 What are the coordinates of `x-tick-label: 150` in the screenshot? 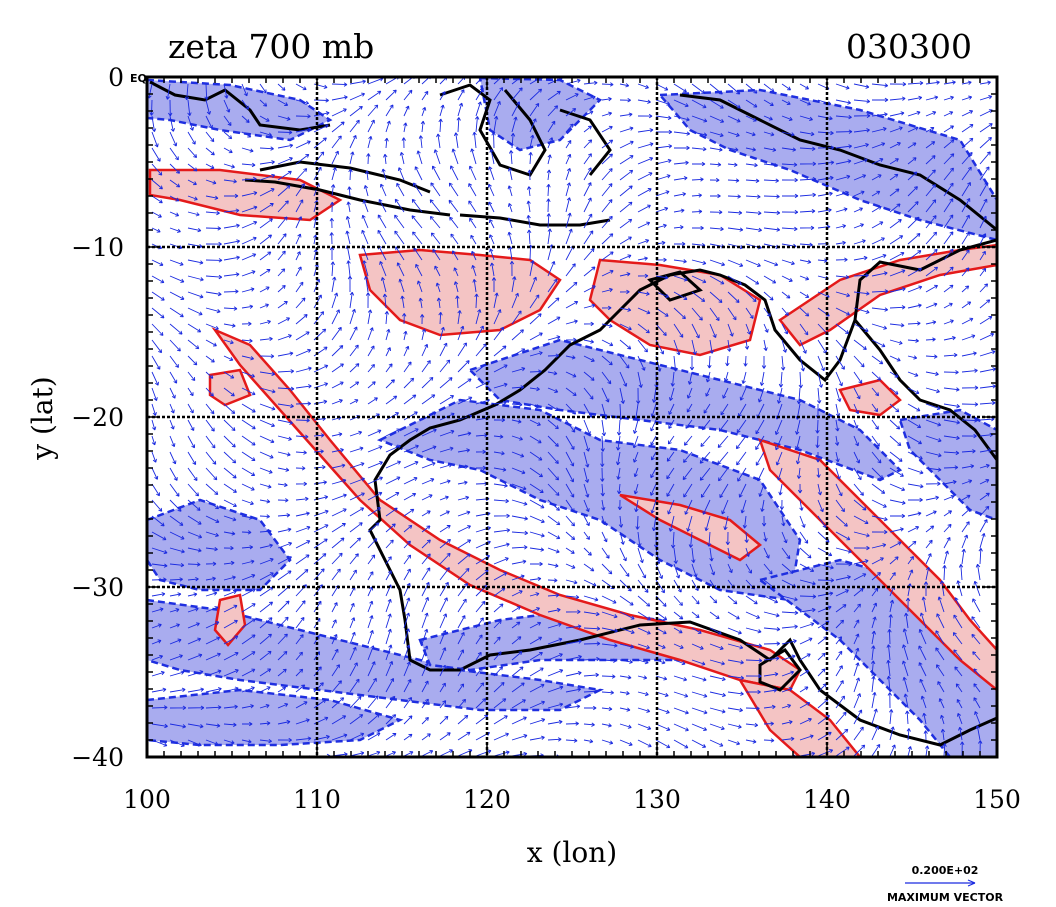 It's located at (997, 799).